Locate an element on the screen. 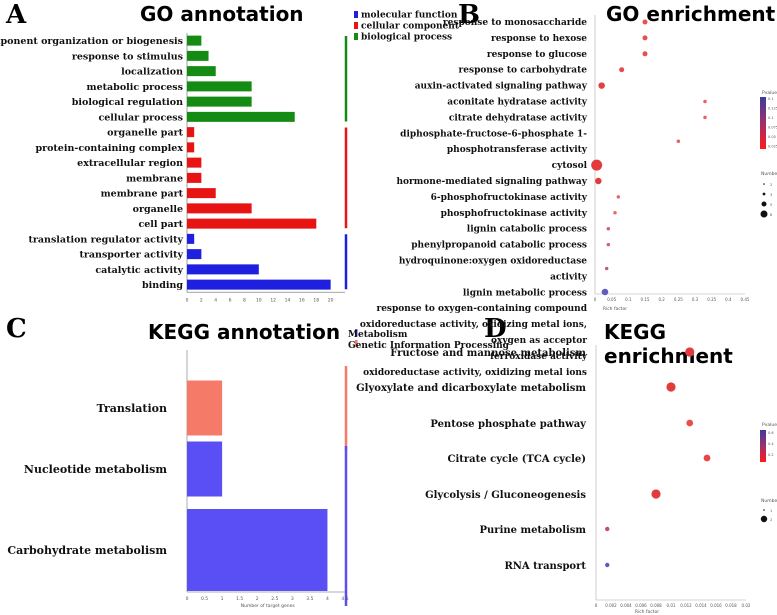 Image resolution: width=777 pixels, height=615 pixels. b-tick-label: citrate dehydratase activity is located at coordinates (518, 118).